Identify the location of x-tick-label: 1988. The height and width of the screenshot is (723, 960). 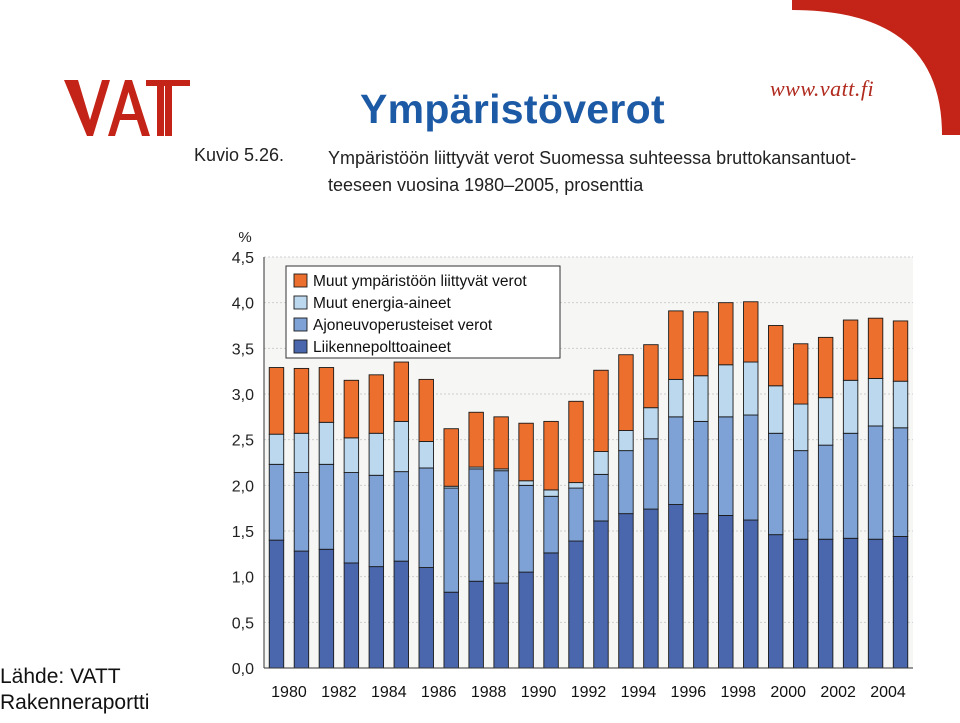
(489, 692).